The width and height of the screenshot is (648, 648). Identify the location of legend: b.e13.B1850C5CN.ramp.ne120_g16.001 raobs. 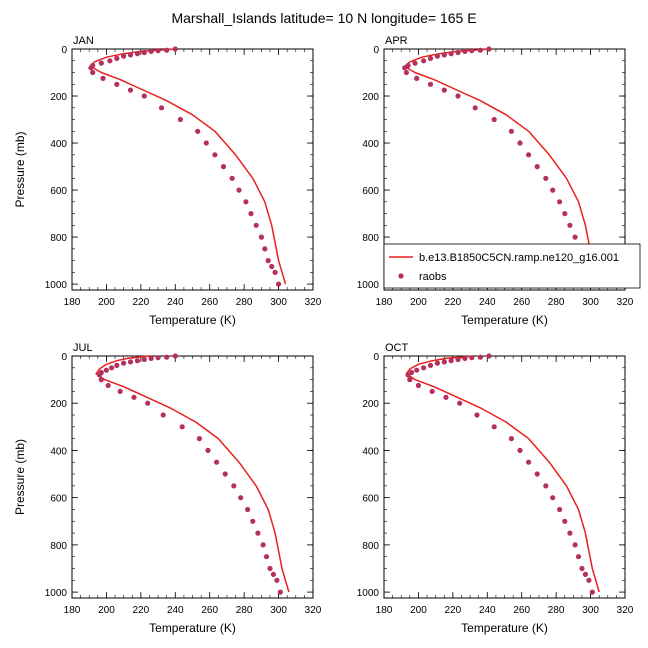
(512, 266).